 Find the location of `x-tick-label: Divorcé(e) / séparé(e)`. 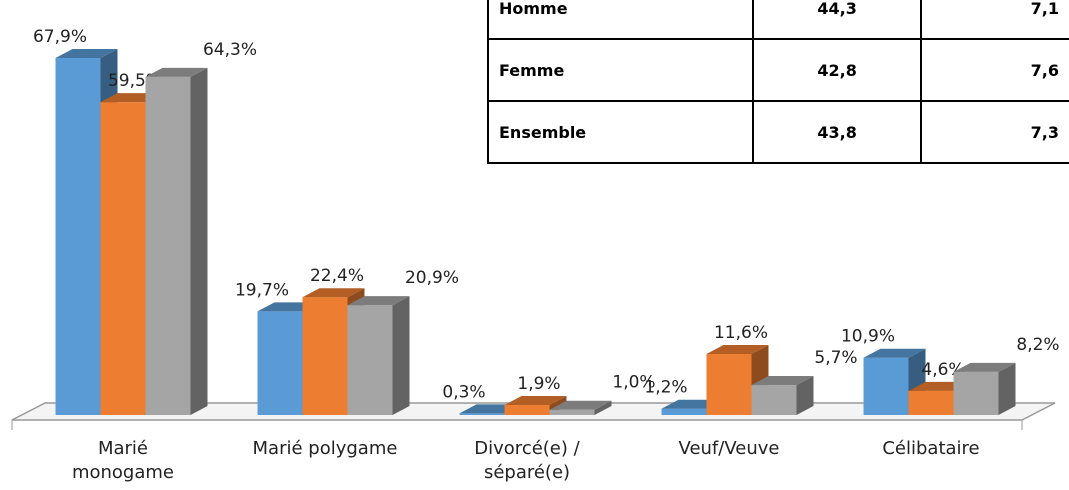

x-tick-label: Divorcé(e) / séparé(e) is located at coordinates (527, 460).